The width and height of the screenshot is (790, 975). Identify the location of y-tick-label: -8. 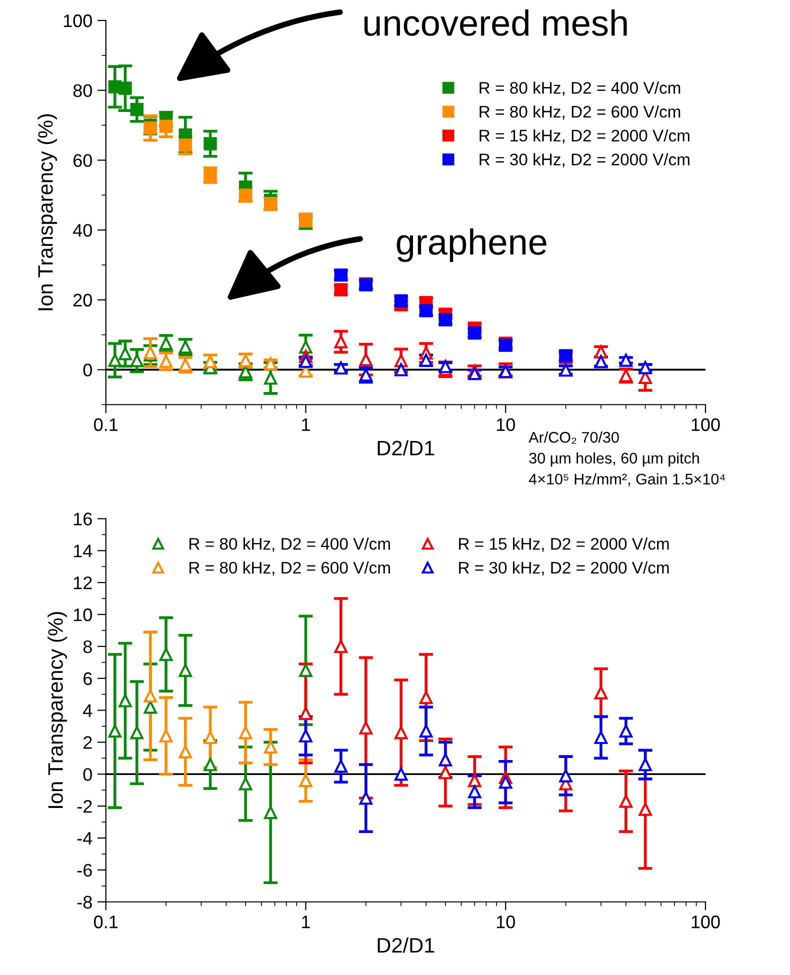
(84, 902).